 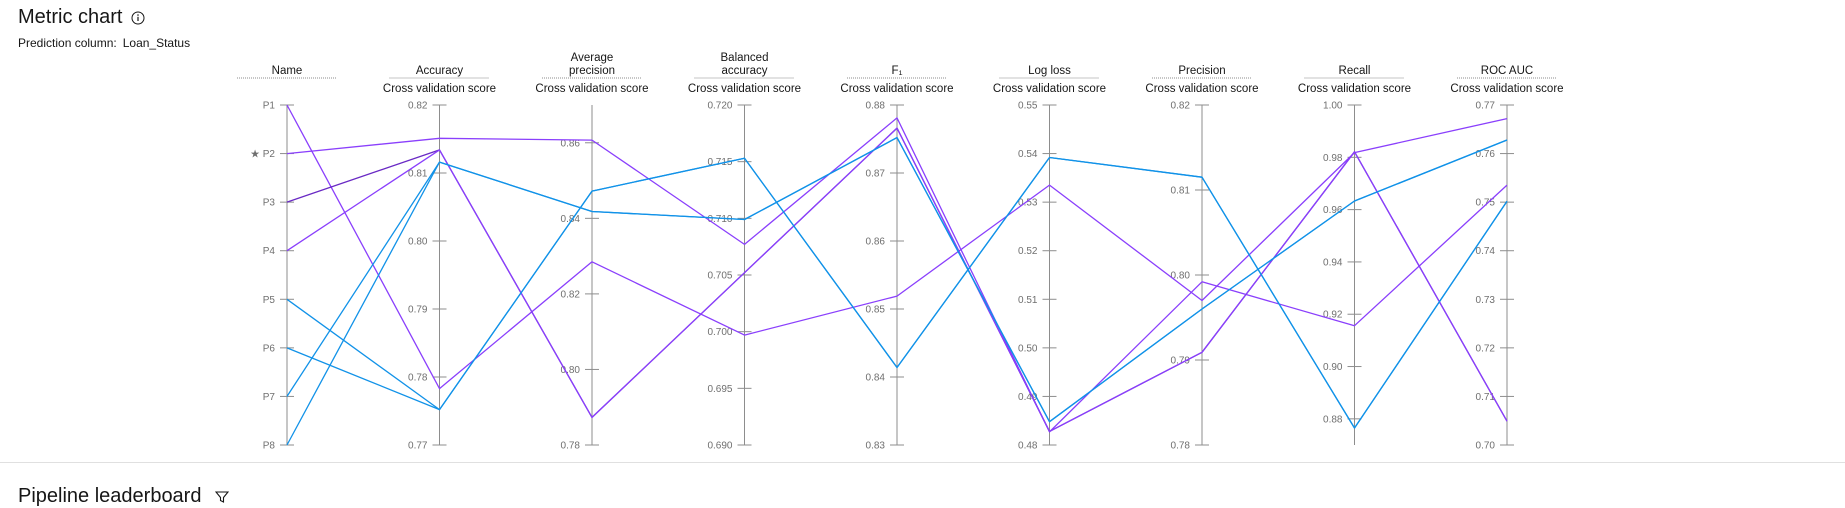 I want to click on prediction-column-label: Prediction column:, so click(x=67, y=43).